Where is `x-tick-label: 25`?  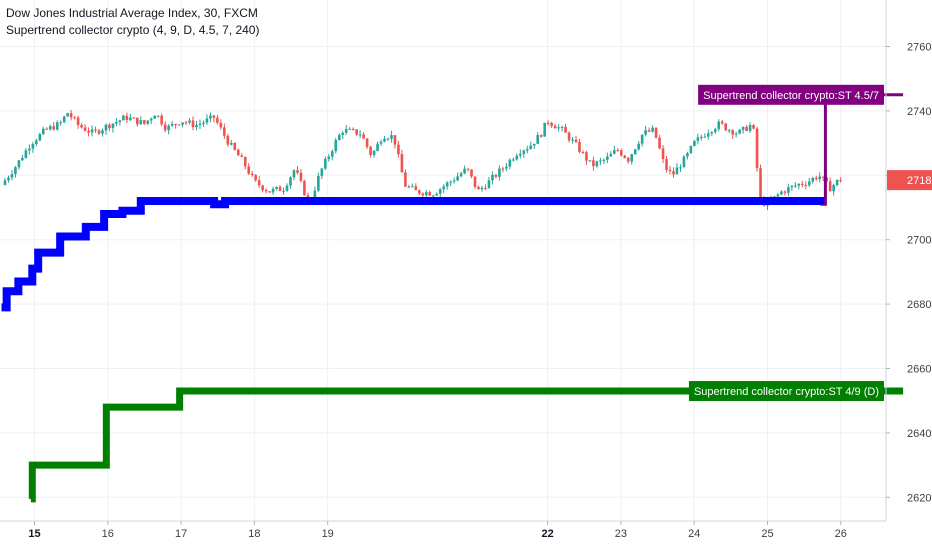 x-tick-label: 25 is located at coordinates (767, 534).